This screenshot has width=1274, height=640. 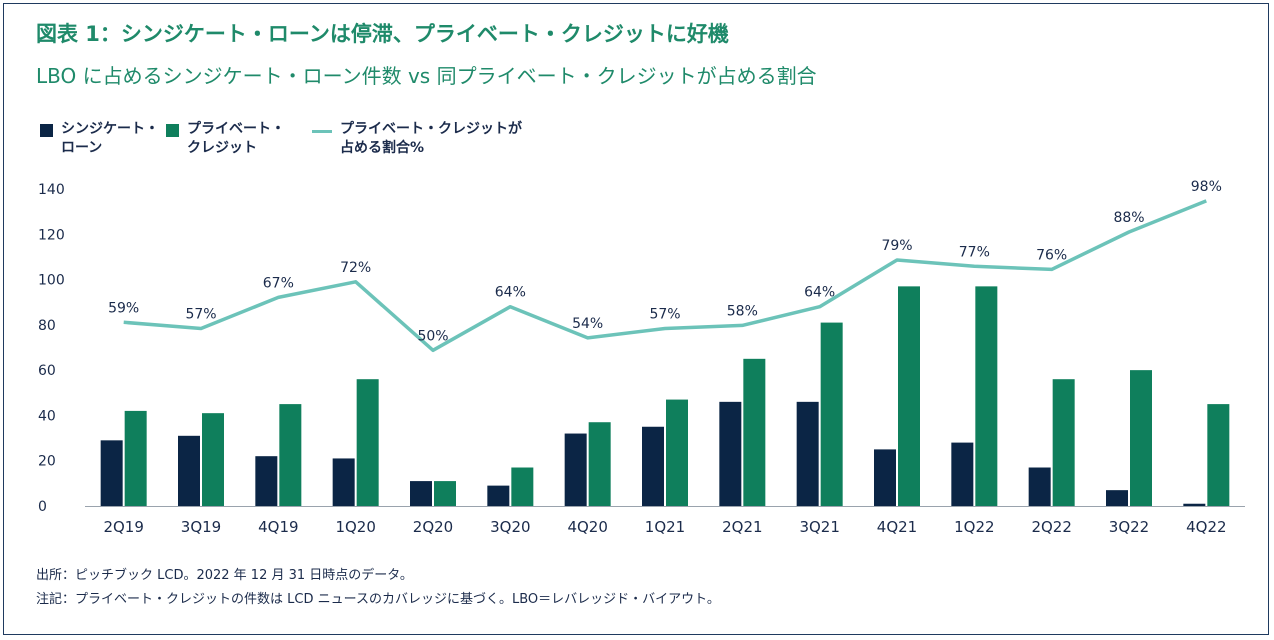 What do you see at coordinates (47, 462) in the screenshot?
I see `y-tick-label: 20` at bounding box center [47, 462].